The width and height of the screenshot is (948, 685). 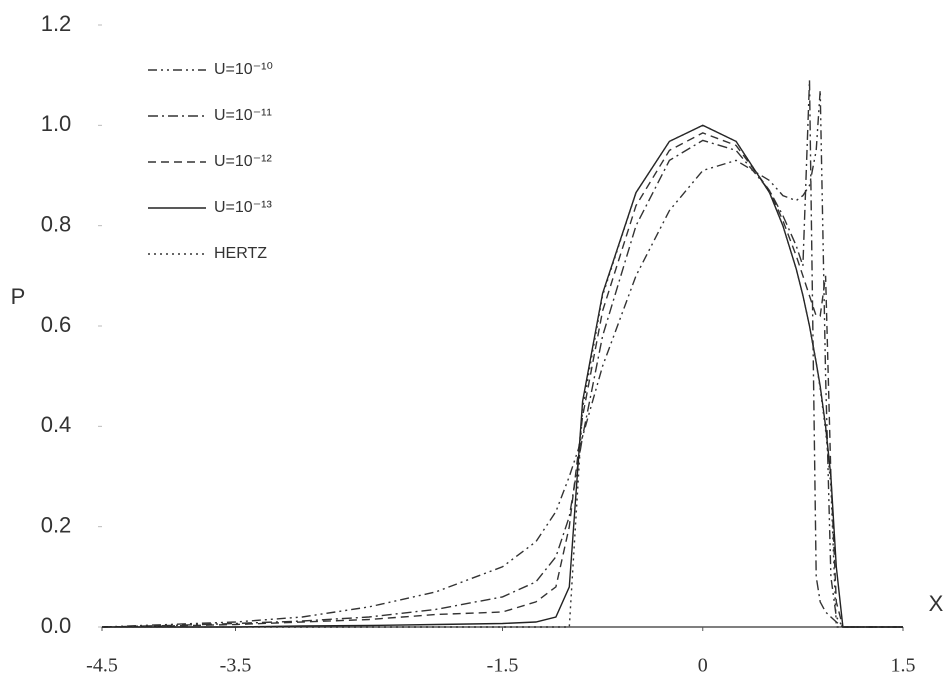 What do you see at coordinates (903, 666) in the screenshot?
I see `x-tick-label: 1.5` at bounding box center [903, 666].